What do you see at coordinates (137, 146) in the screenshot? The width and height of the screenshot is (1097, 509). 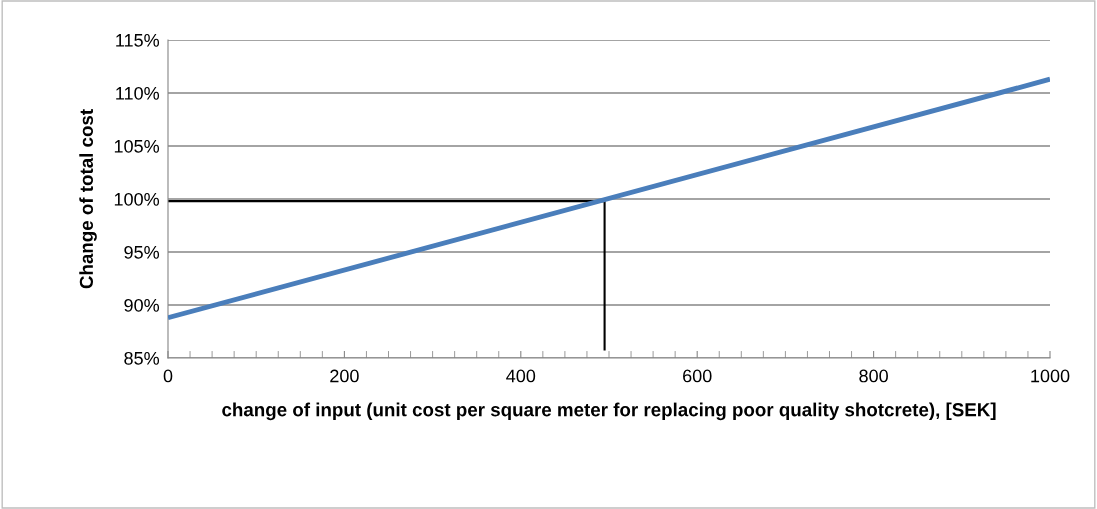 I see `y-tick-label: 105%` at bounding box center [137, 146].